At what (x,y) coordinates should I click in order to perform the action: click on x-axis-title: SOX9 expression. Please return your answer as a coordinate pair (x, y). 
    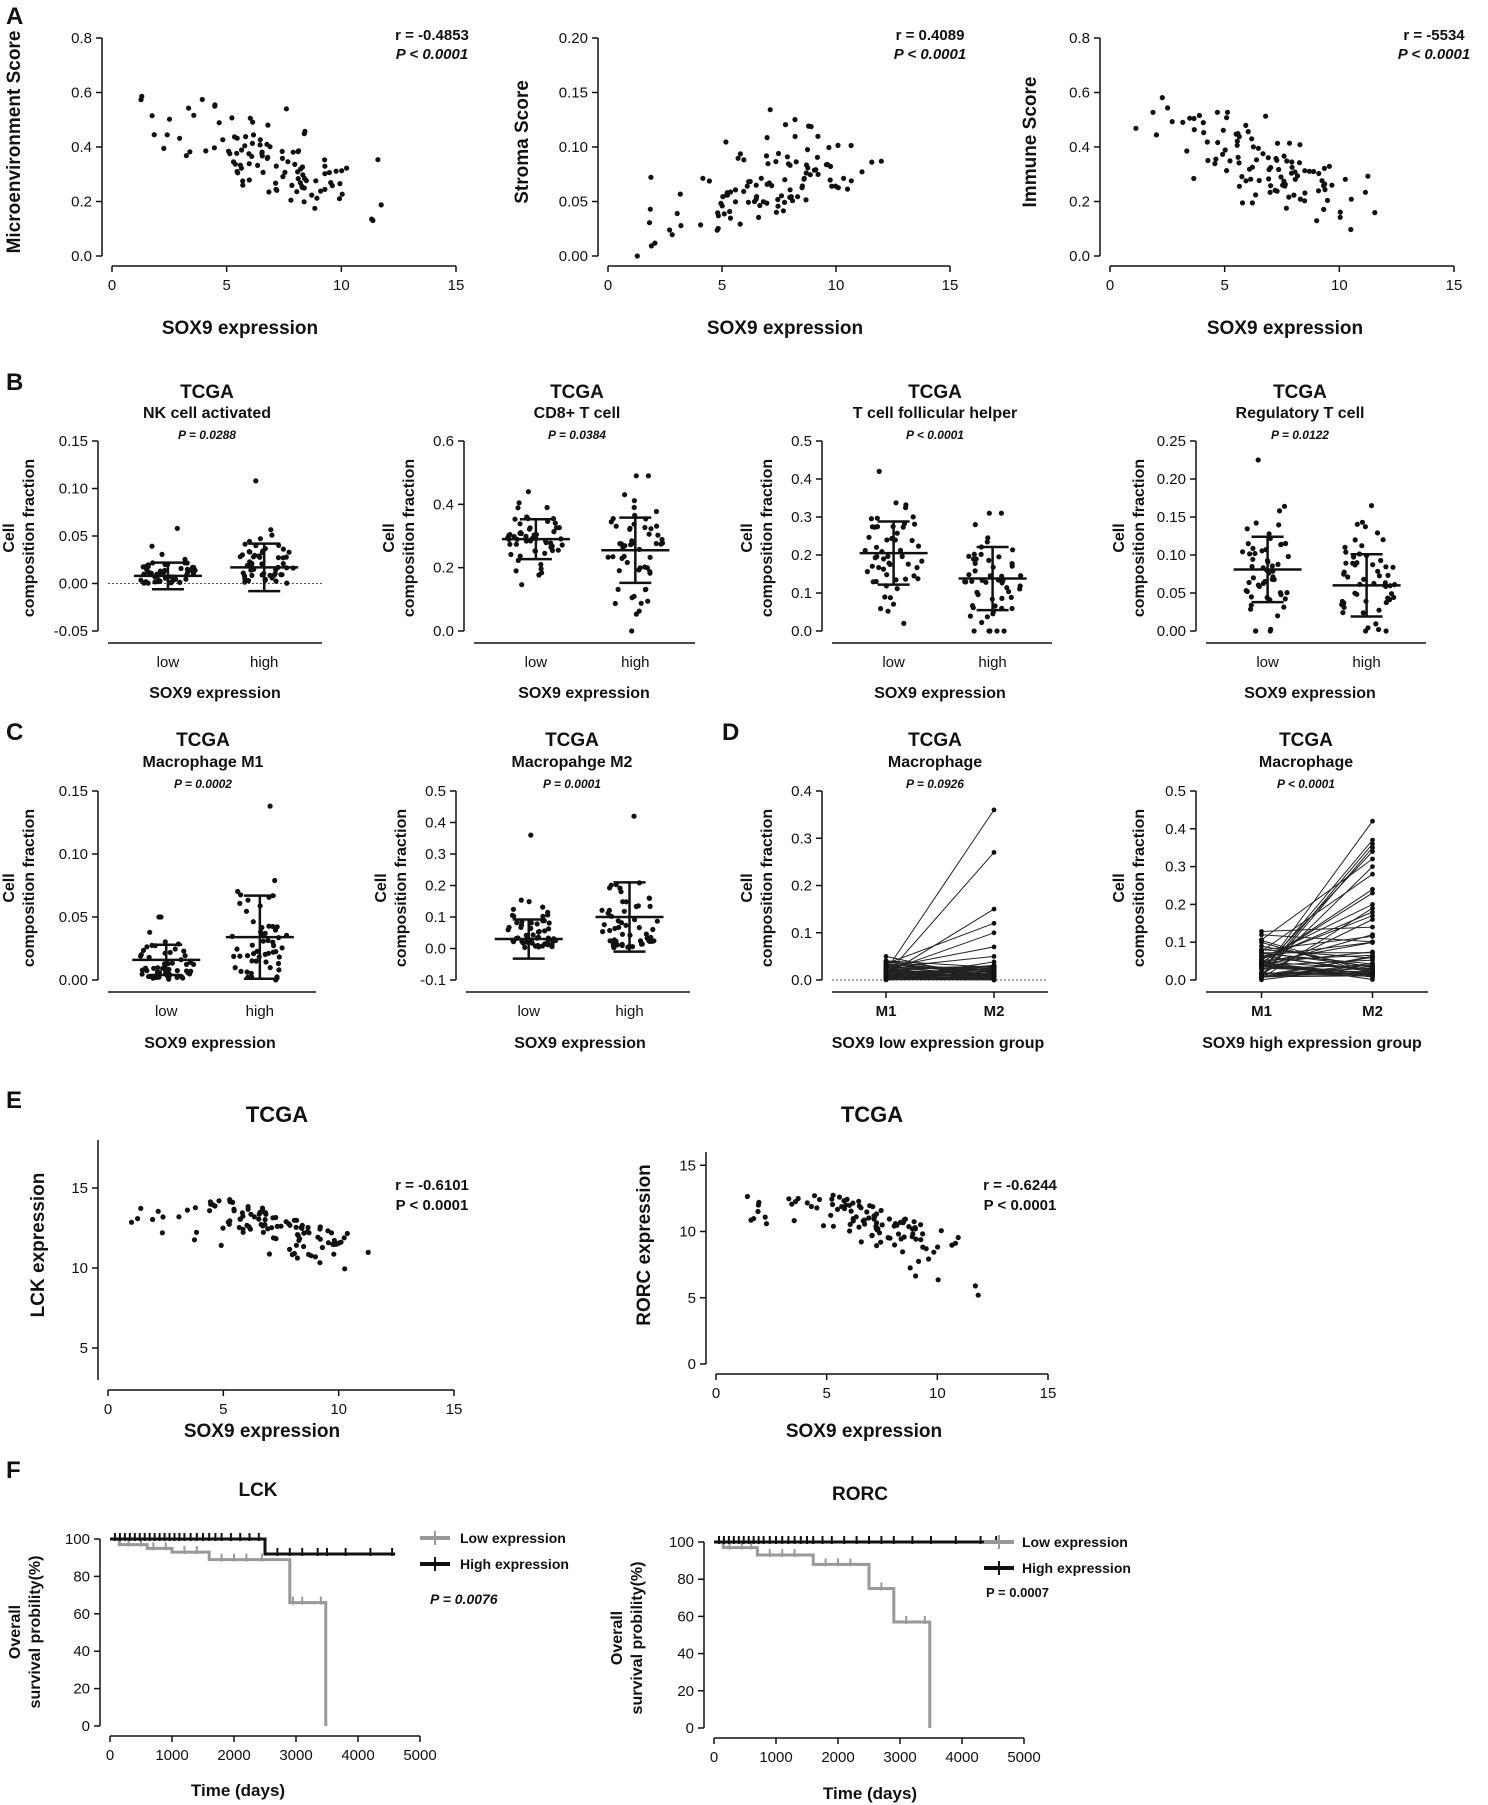
    Looking at the image, I should click on (1310, 693).